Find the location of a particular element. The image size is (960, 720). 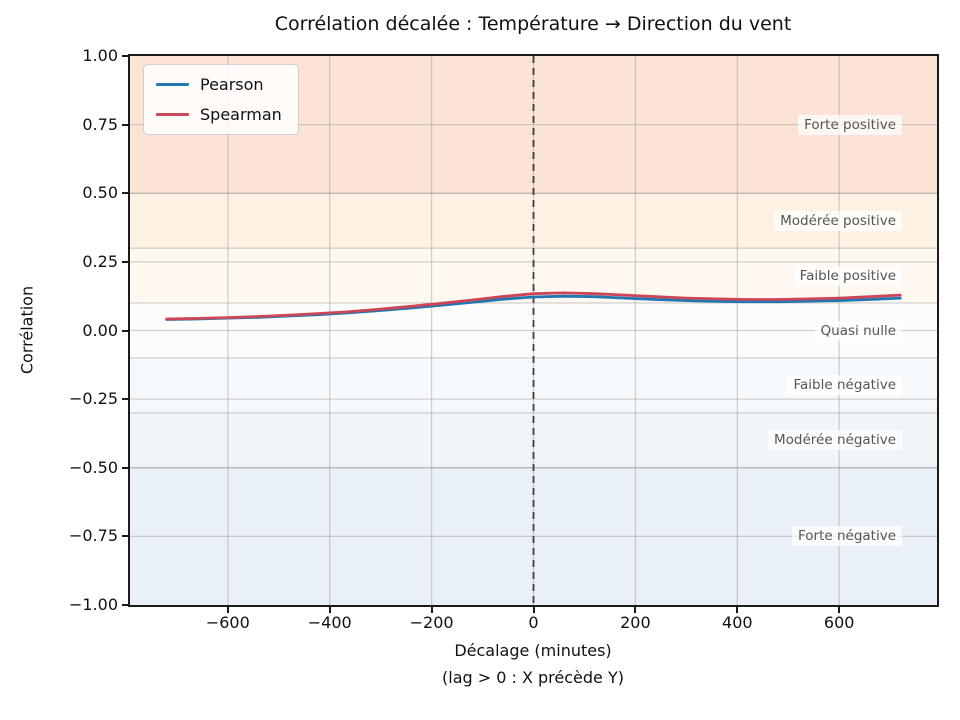

x-tick-label: 400 is located at coordinates (737, 622).